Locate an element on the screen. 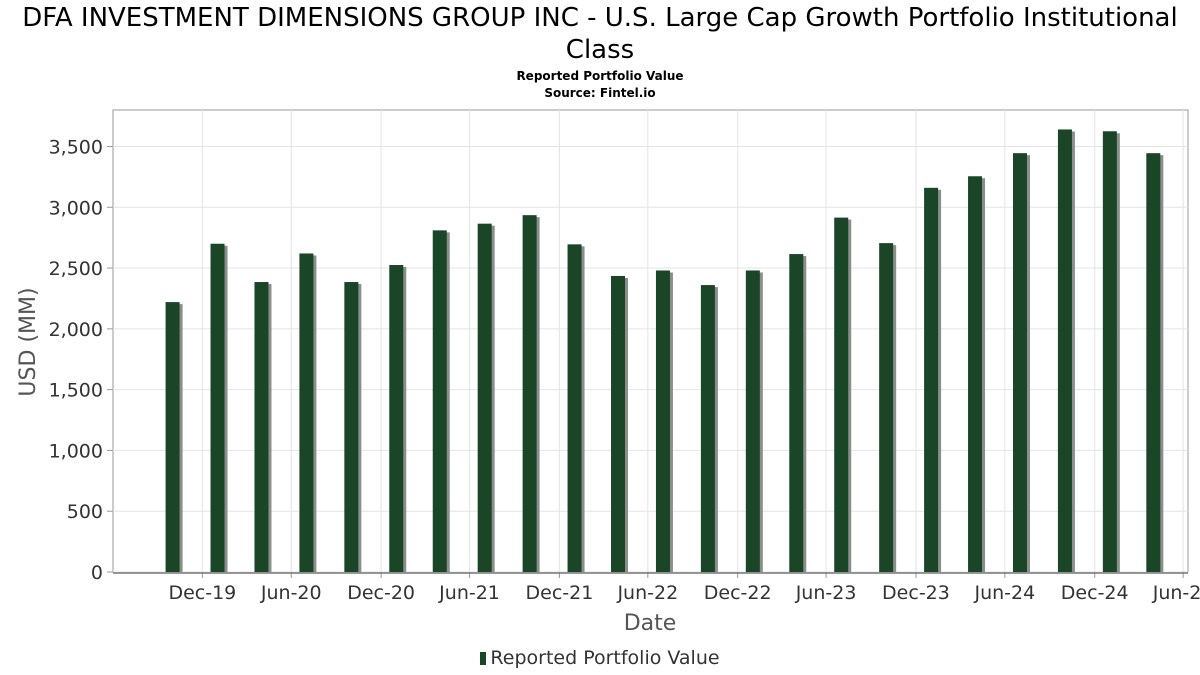 The height and width of the screenshot is (675, 1200). legend: Reported Portfolio Value is located at coordinates (600, 658).